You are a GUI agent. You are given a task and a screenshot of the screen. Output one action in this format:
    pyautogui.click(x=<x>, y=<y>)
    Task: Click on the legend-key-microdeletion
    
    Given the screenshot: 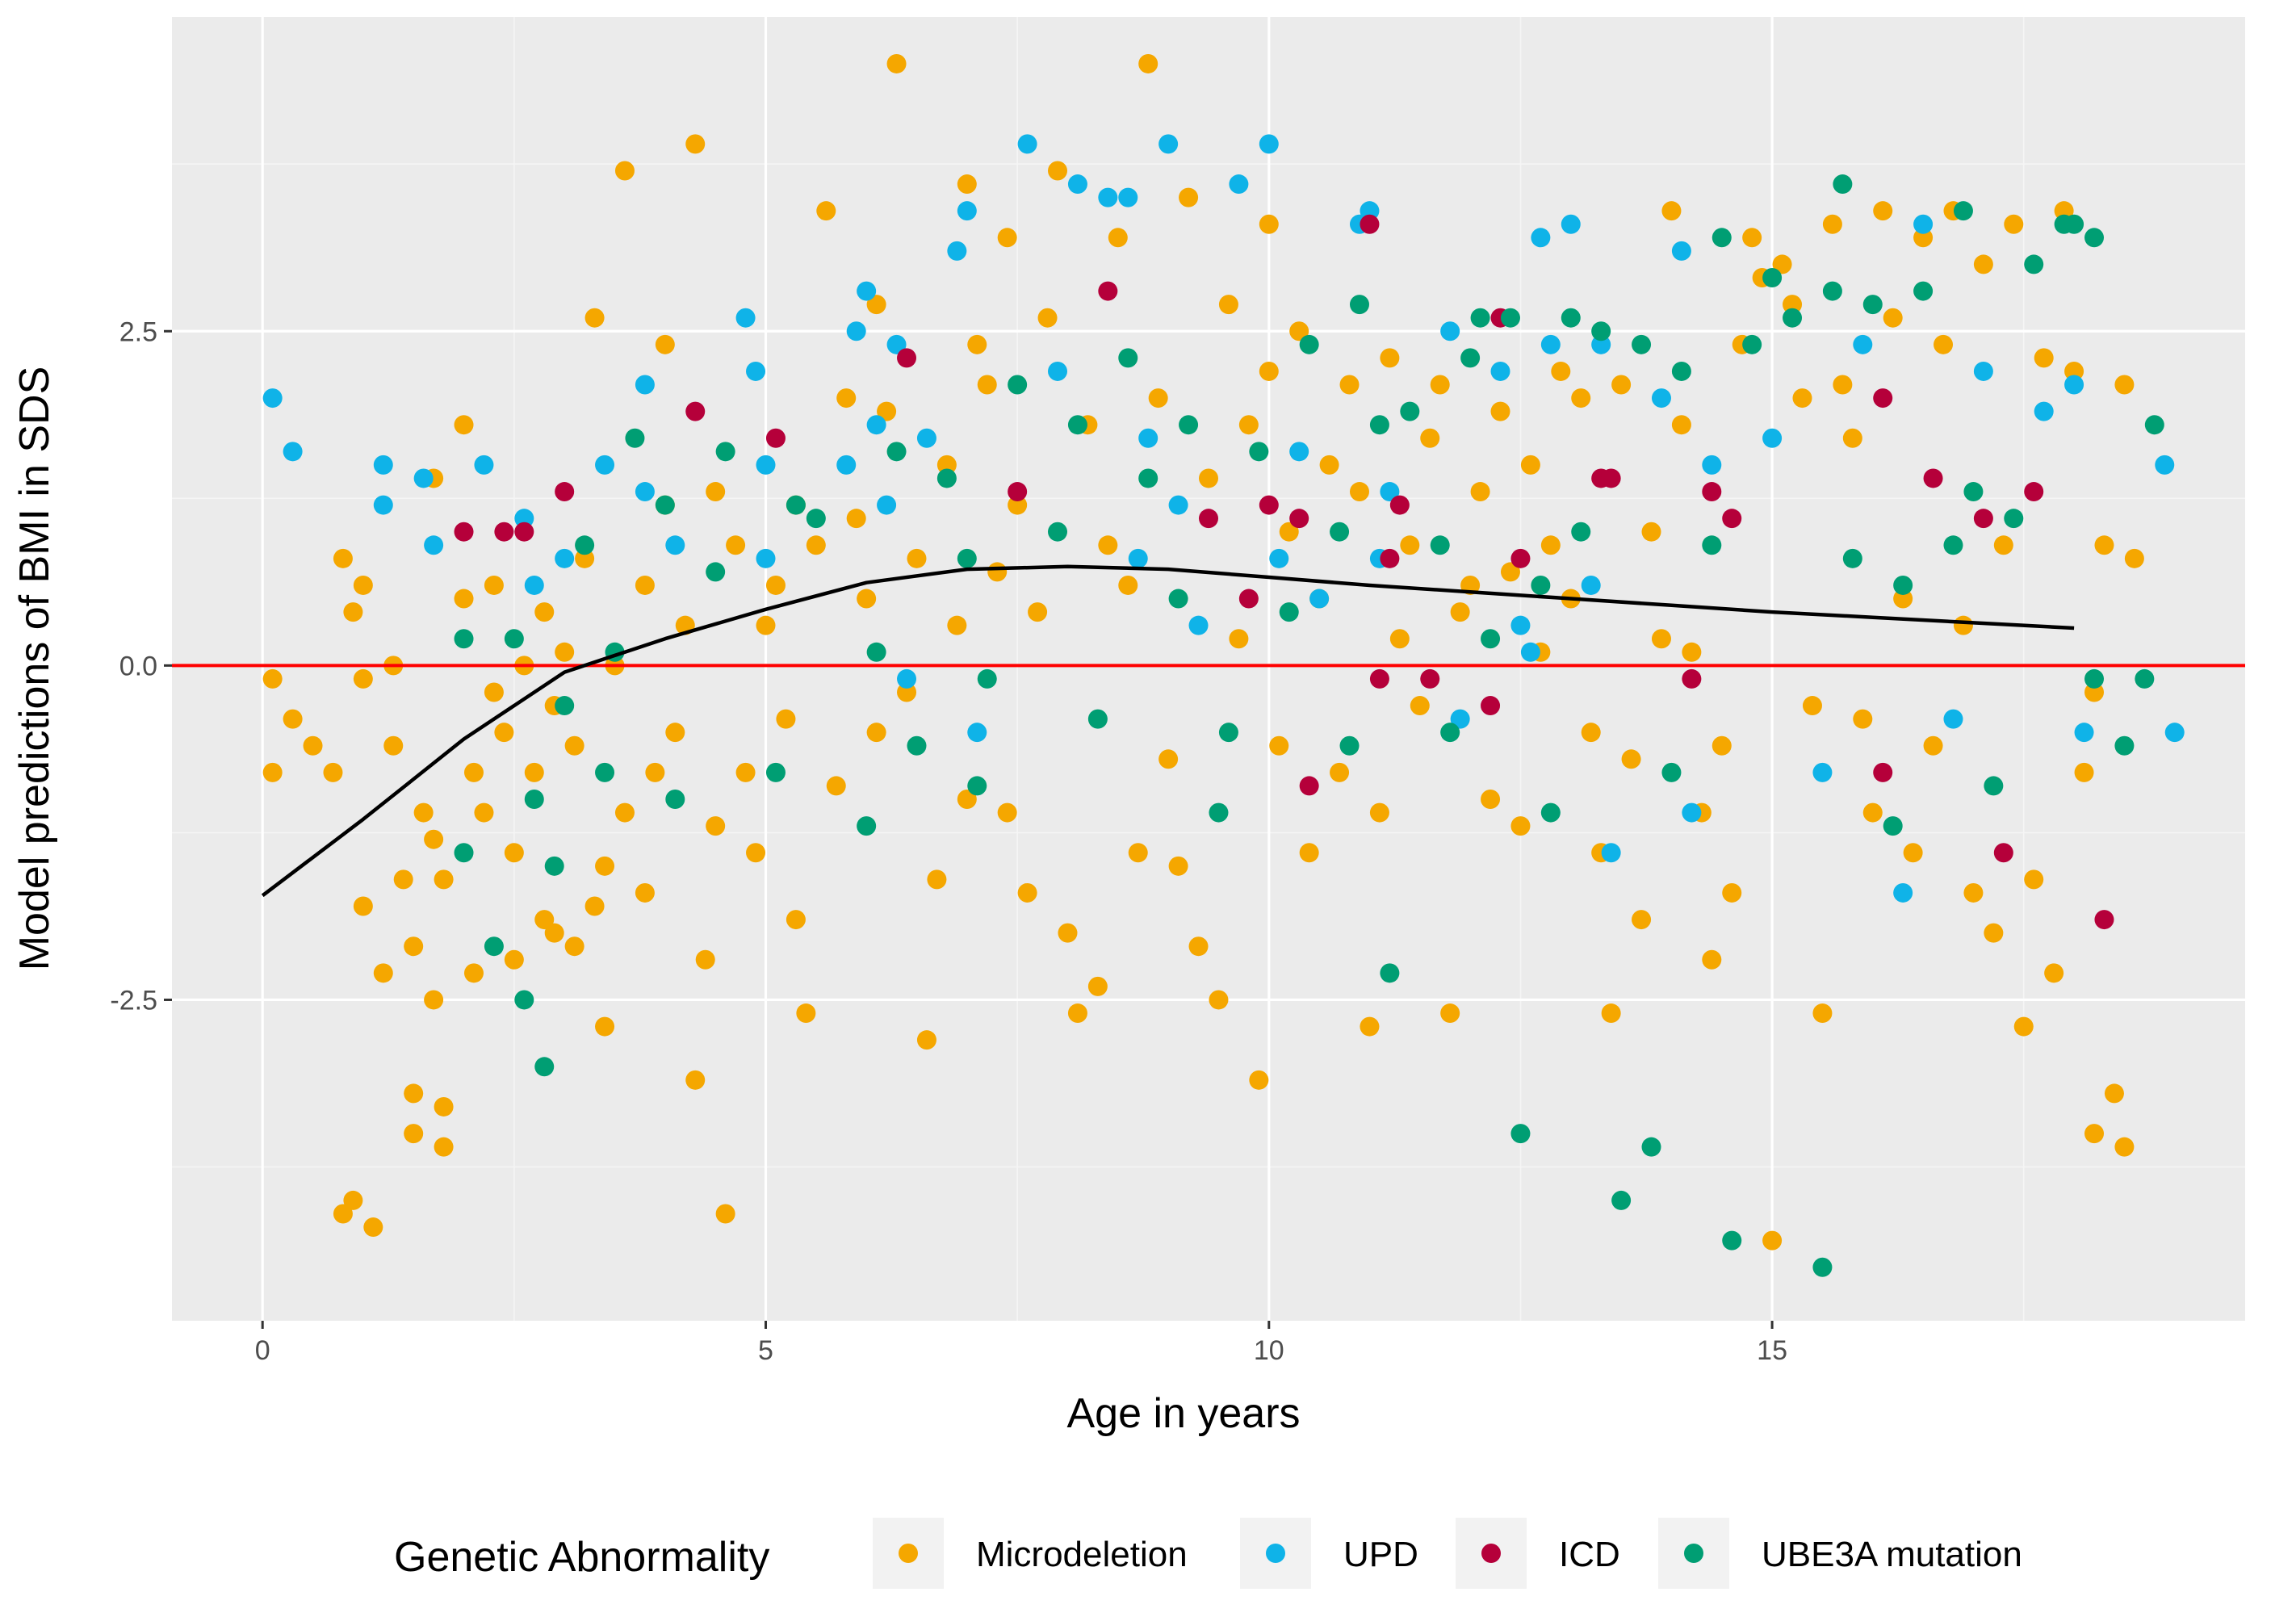 What is the action you would take?
    pyautogui.click(x=908, y=1553)
    